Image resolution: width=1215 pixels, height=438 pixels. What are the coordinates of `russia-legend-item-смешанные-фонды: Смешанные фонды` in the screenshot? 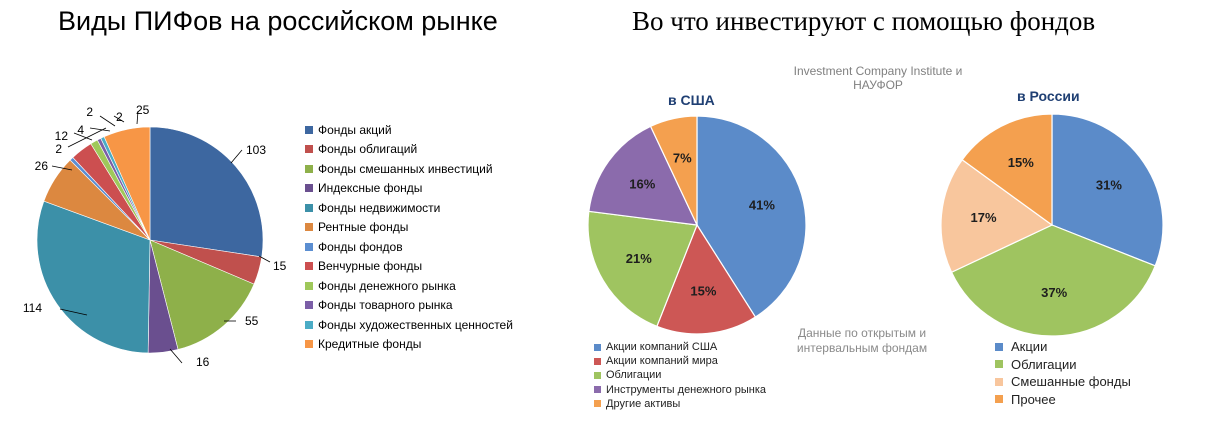 It's located at (1063, 382).